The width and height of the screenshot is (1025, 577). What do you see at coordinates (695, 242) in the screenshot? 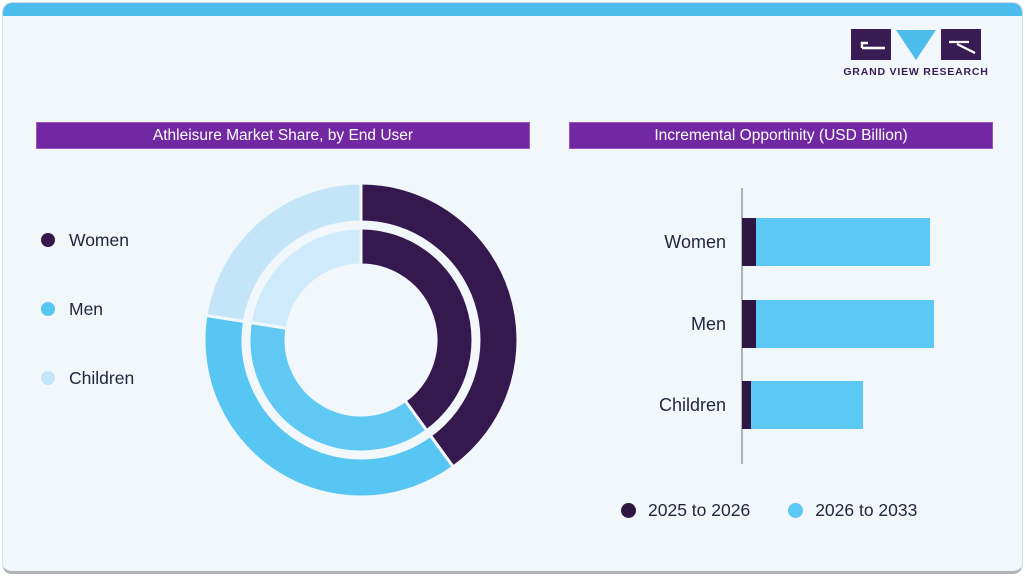
I see `bar-category-label: Women` at bounding box center [695, 242].